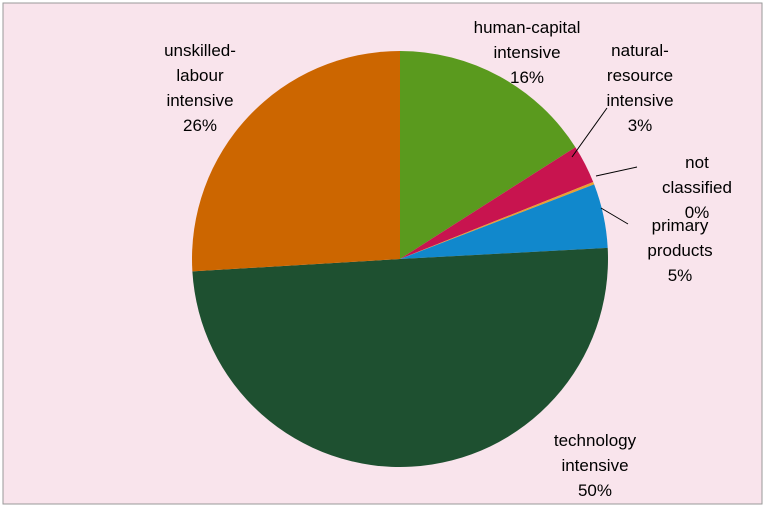 Image resolution: width=767 pixels, height=509 pixels. I want to click on slice-label: unskilled- labour intensive 26%, so click(200, 88).